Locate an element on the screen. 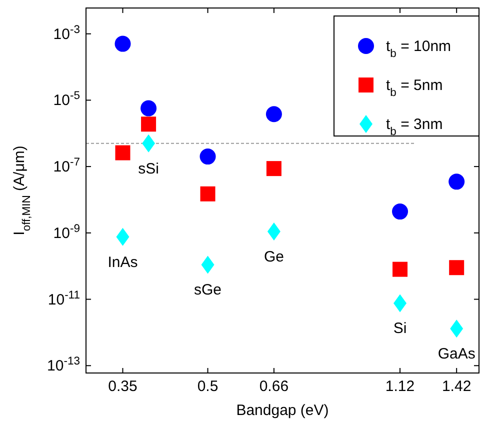  legend-label: t$_{b}$ = 5nm is located at coordinates (414, 88).